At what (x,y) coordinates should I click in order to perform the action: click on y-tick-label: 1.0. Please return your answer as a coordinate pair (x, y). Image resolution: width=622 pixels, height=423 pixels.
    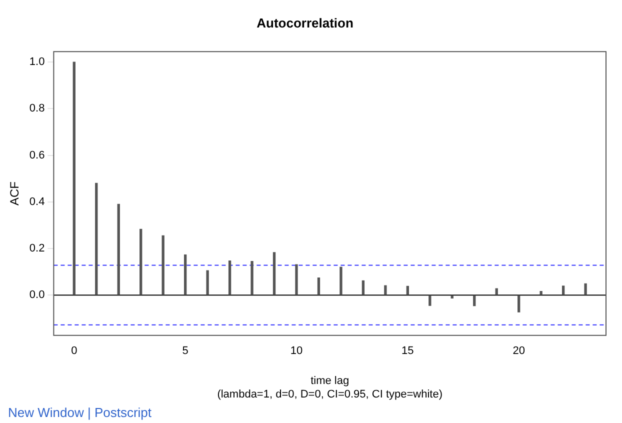
    Looking at the image, I should click on (37, 62).